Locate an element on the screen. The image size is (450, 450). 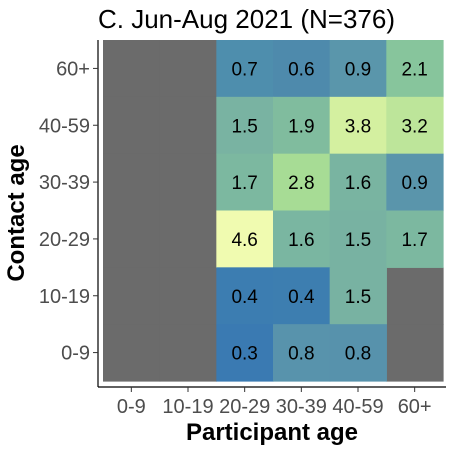
cell-value-label: 3.8 is located at coordinates (358, 126).